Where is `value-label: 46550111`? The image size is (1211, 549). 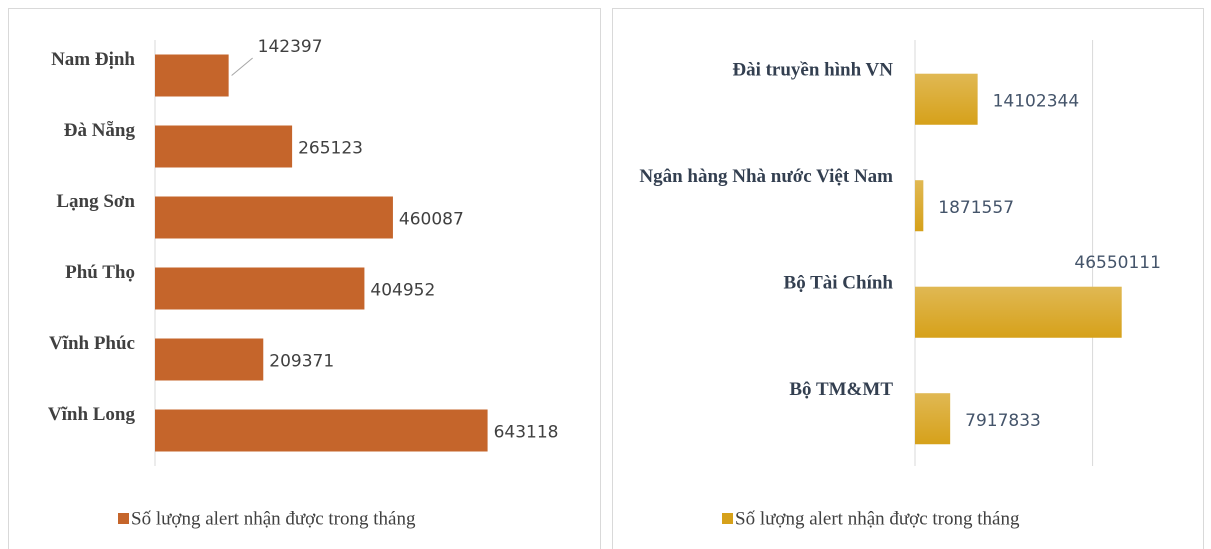 value-label: 46550111 is located at coordinates (1117, 263).